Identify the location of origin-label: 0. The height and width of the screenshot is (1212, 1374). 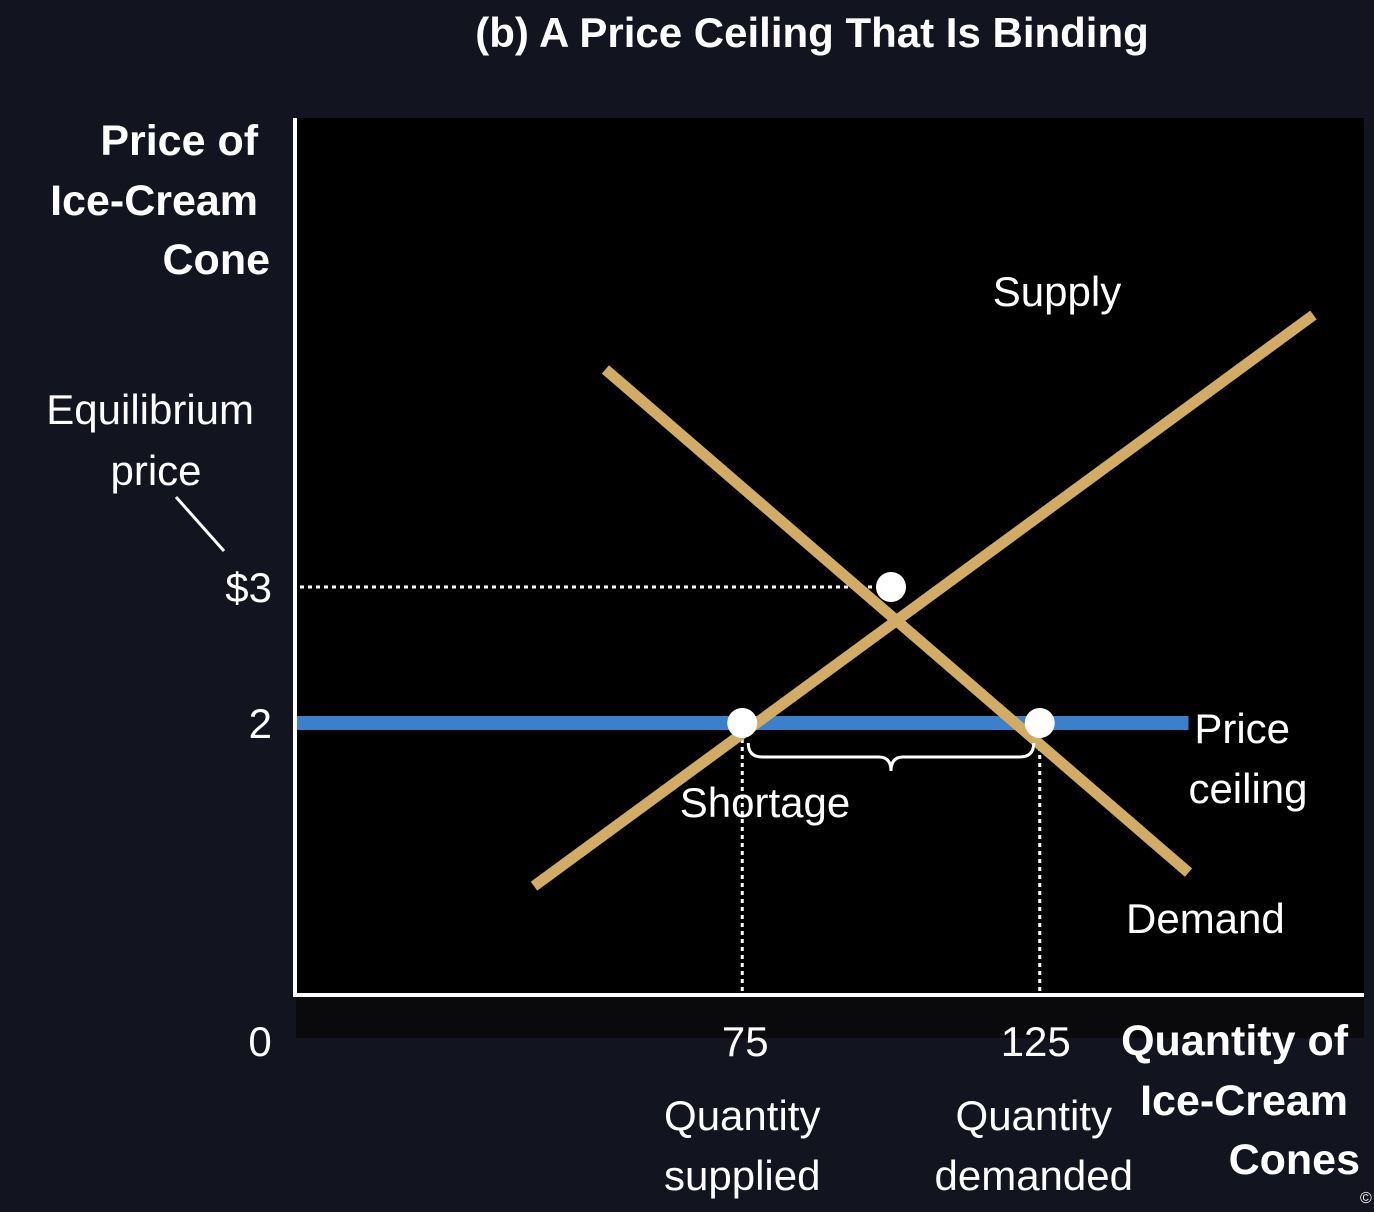
(259, 1041).